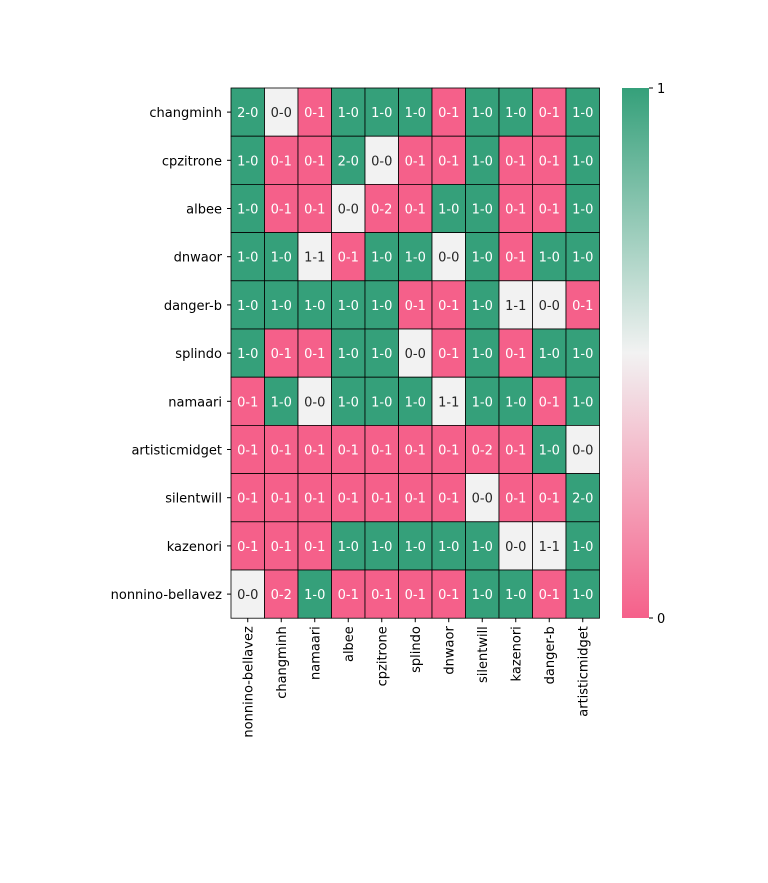 The width and height of the screenshot is (768, 883). Describe the element at coordinates (482, 451) in the screenshot. I see `cell-label: 0-2` at that location.